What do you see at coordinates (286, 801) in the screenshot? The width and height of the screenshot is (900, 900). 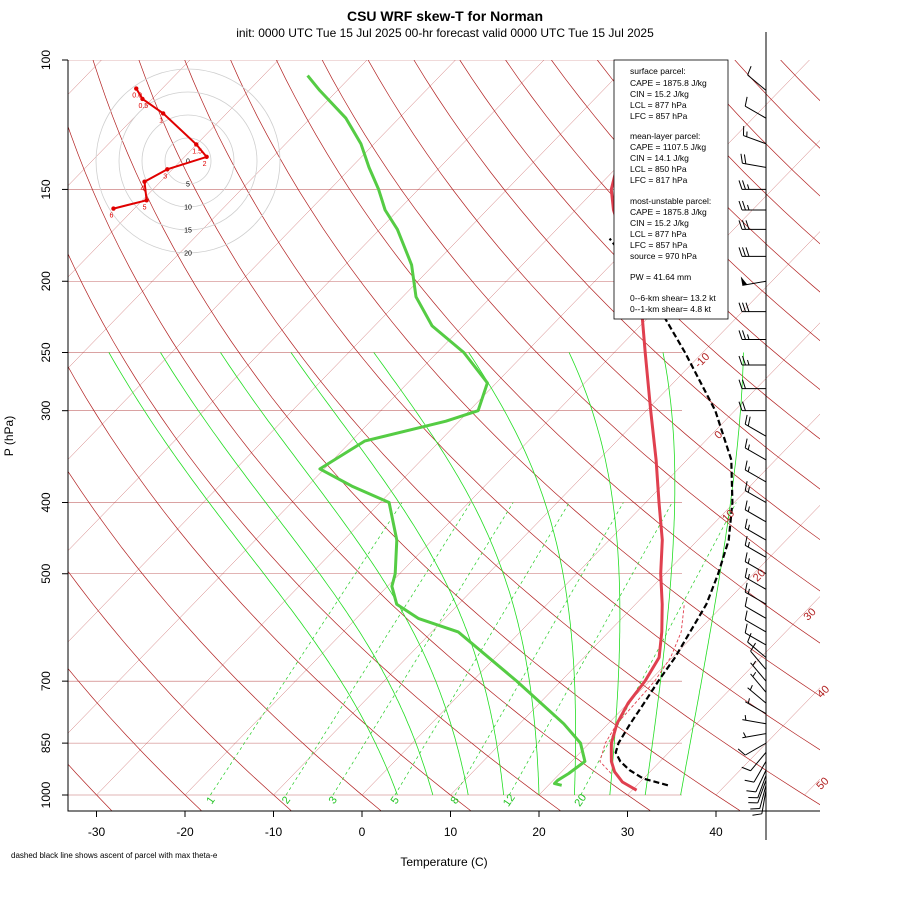 I see `mixing-ratio-label: 2` at bounding box center [286, 801].